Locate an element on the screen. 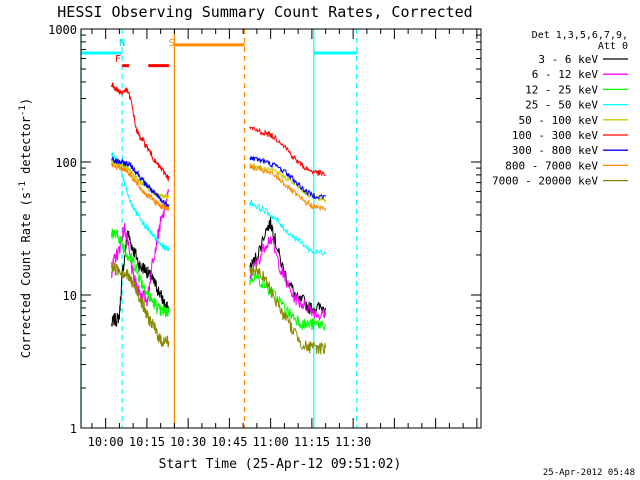 This screenshot has width=640, height=480. y-tick-label: 10 is located at coordinates (70, 296).